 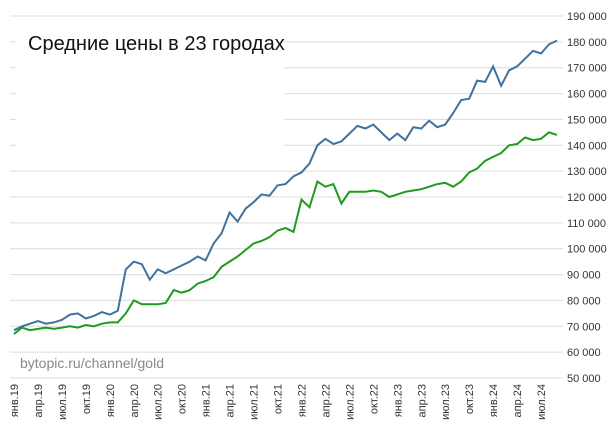 I want to click on x-tick-label: янв.20, so click(x=111, y=400).